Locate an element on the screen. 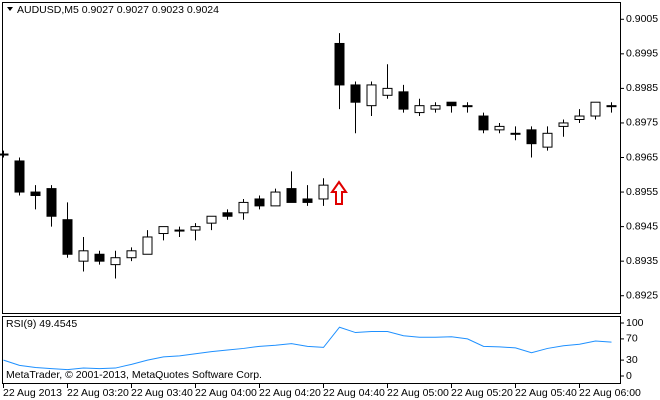 The image size is (660, 400). x-tick-label: 22 Aug 05:40 is located at coordinates (546, 393).